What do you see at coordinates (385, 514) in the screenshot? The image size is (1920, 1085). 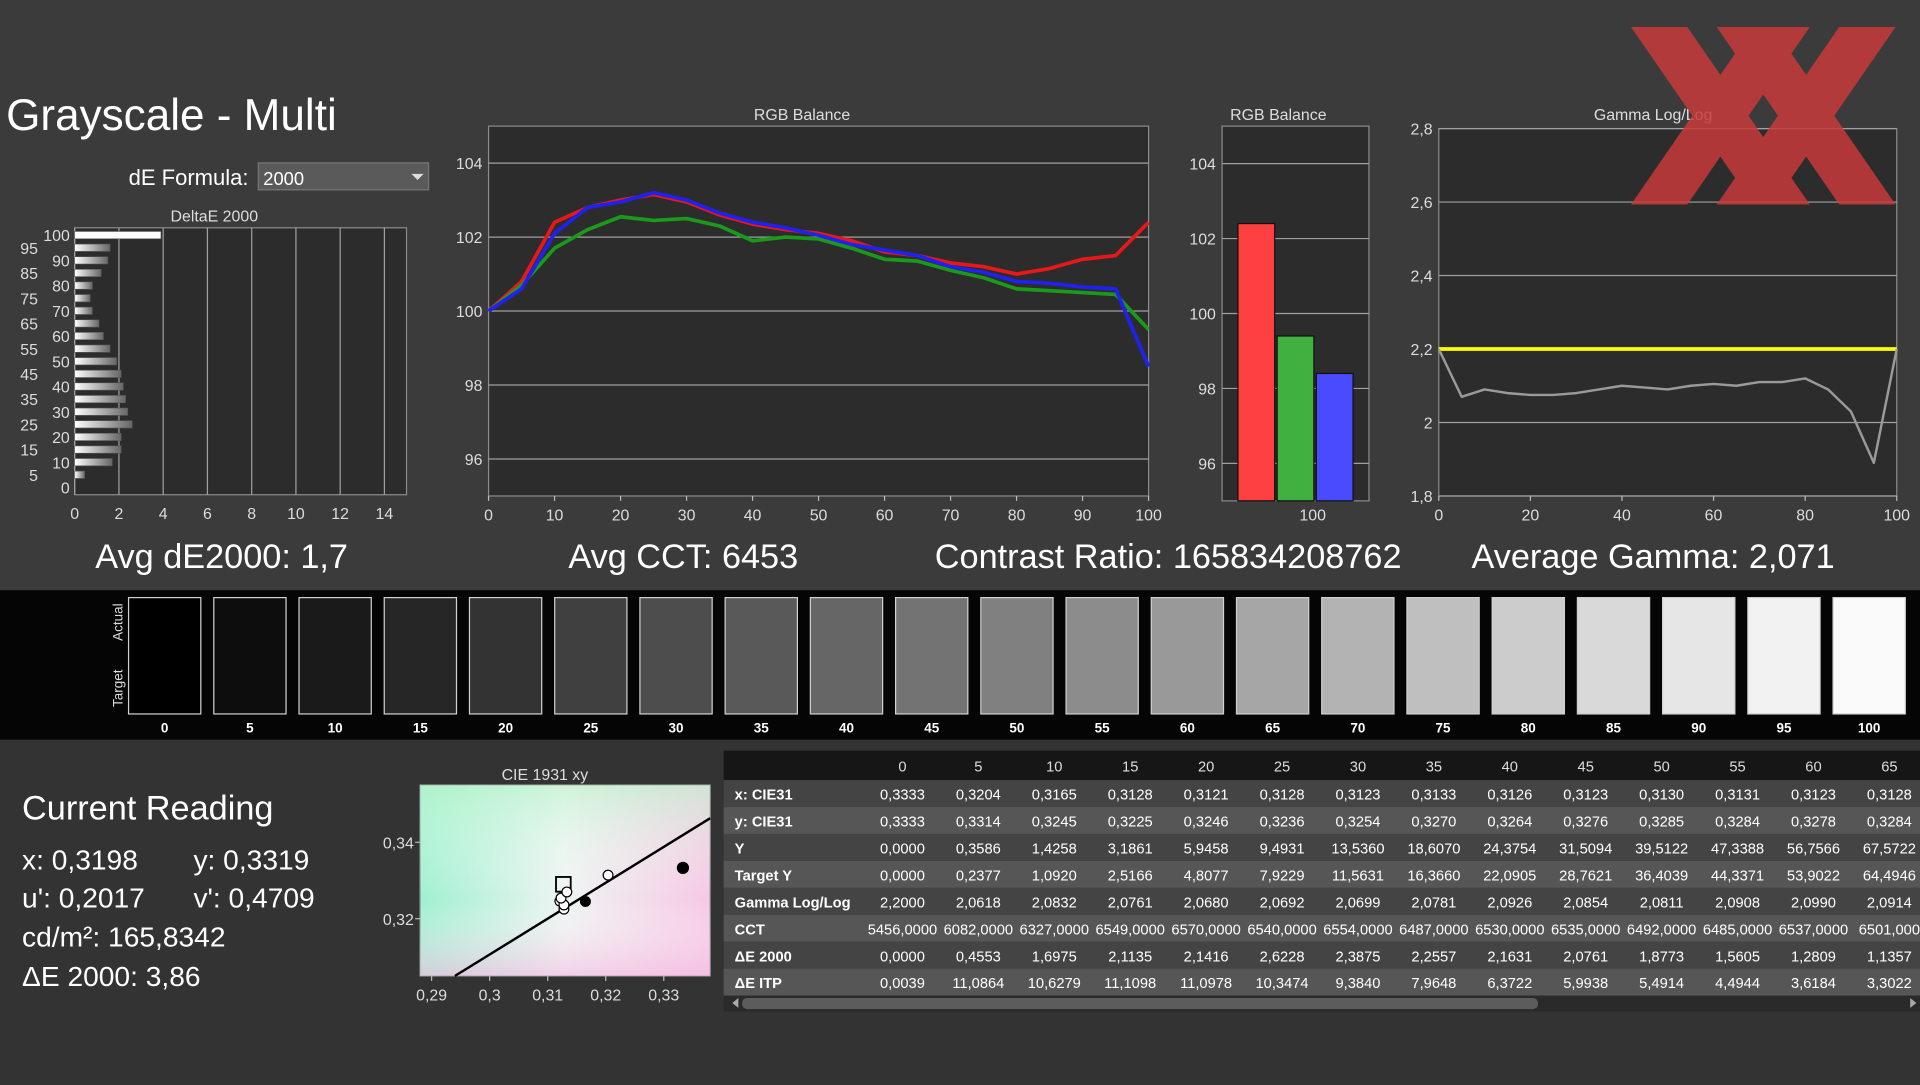 I see `x-tick-label: 14` at bounding box center [385, 514].